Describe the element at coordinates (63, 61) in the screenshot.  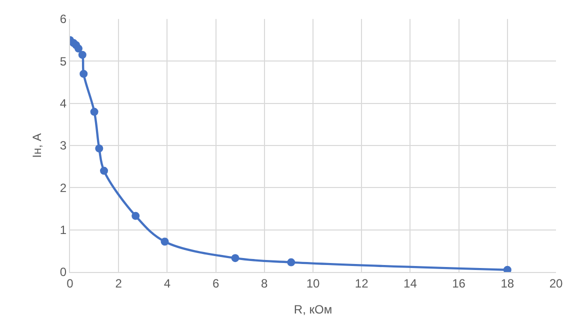
I see `y-tick-label: 5` at that location.